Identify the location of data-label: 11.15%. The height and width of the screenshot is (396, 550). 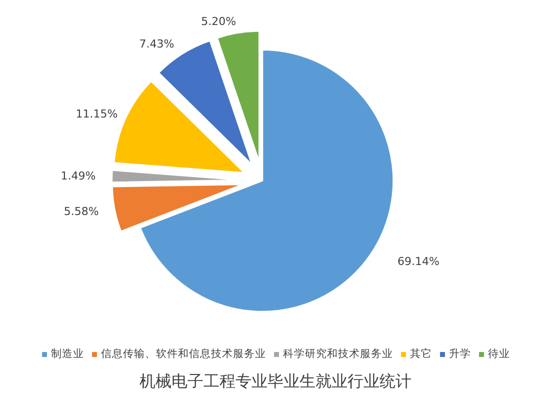
(97, 113).